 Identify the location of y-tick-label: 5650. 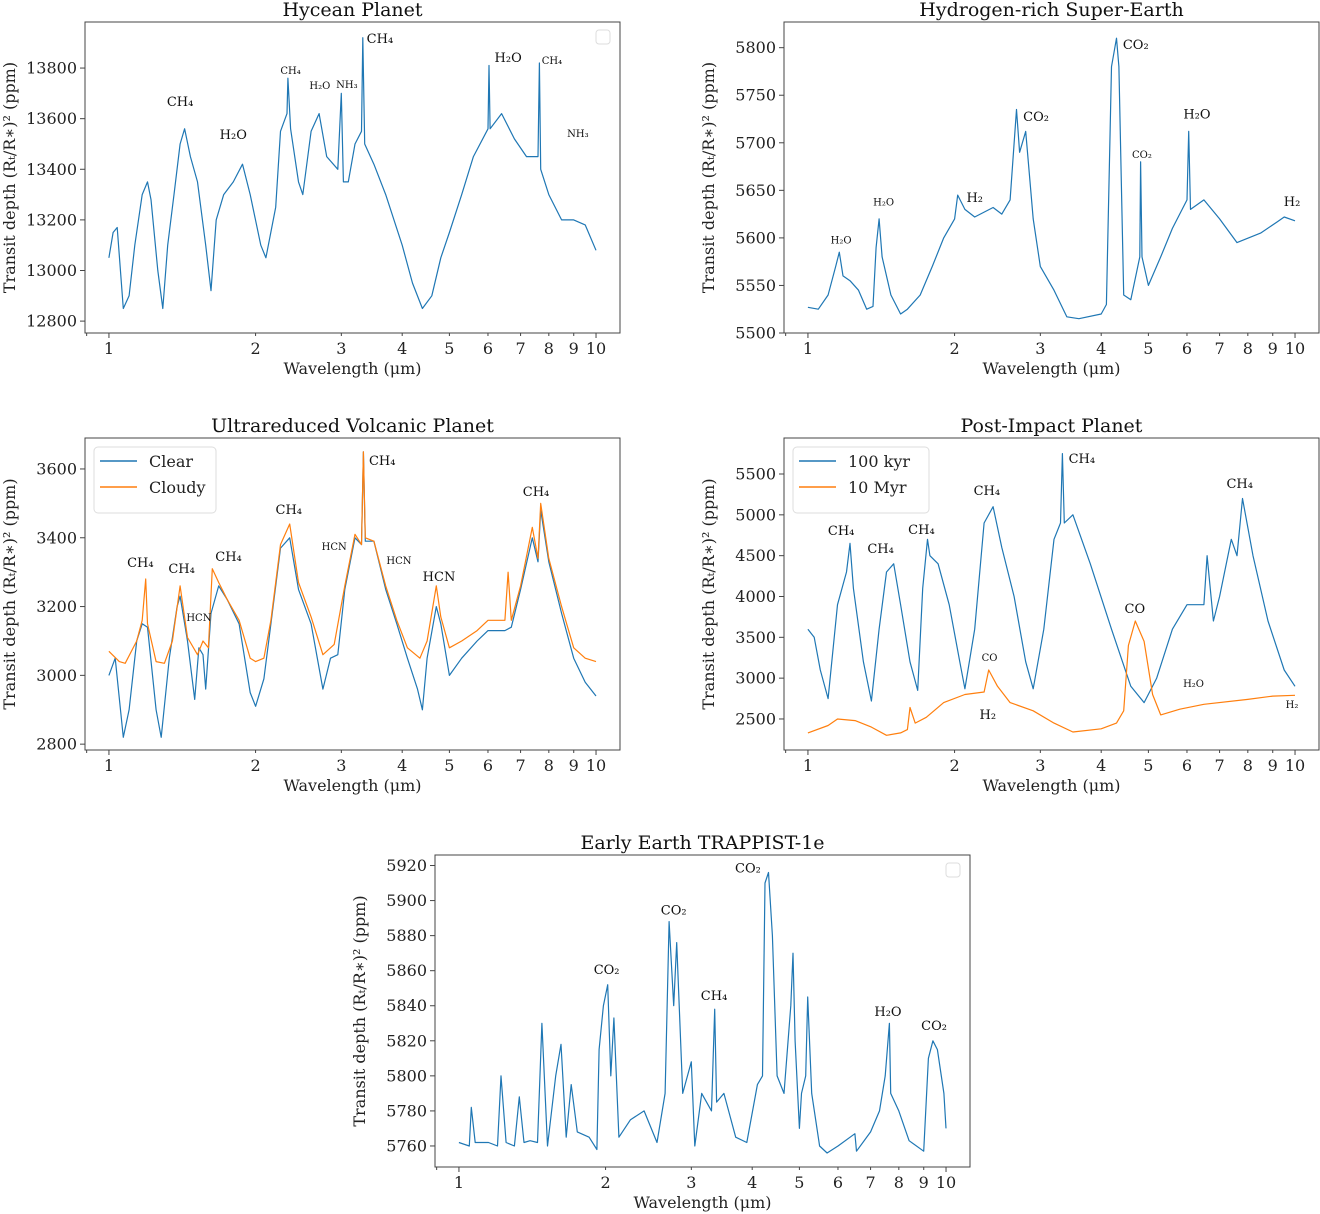
(755, 190).